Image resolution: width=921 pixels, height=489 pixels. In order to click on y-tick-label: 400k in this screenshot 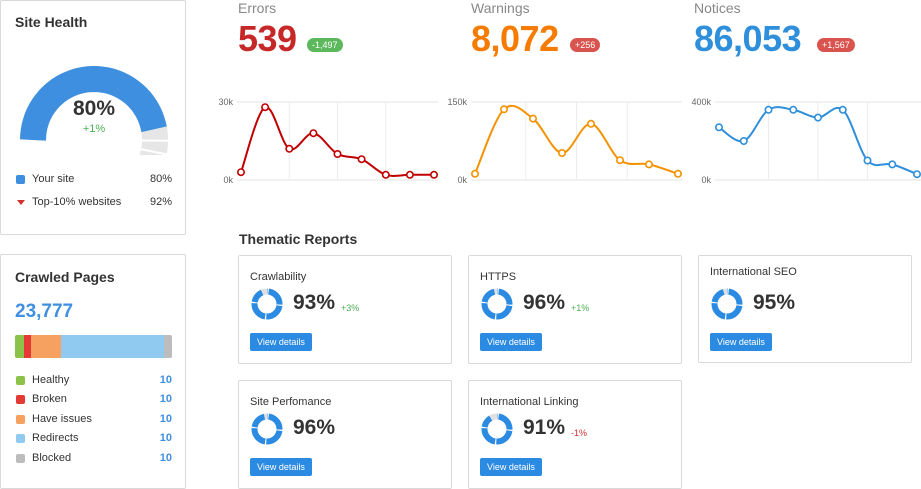, I will do `click(701, 102)`.